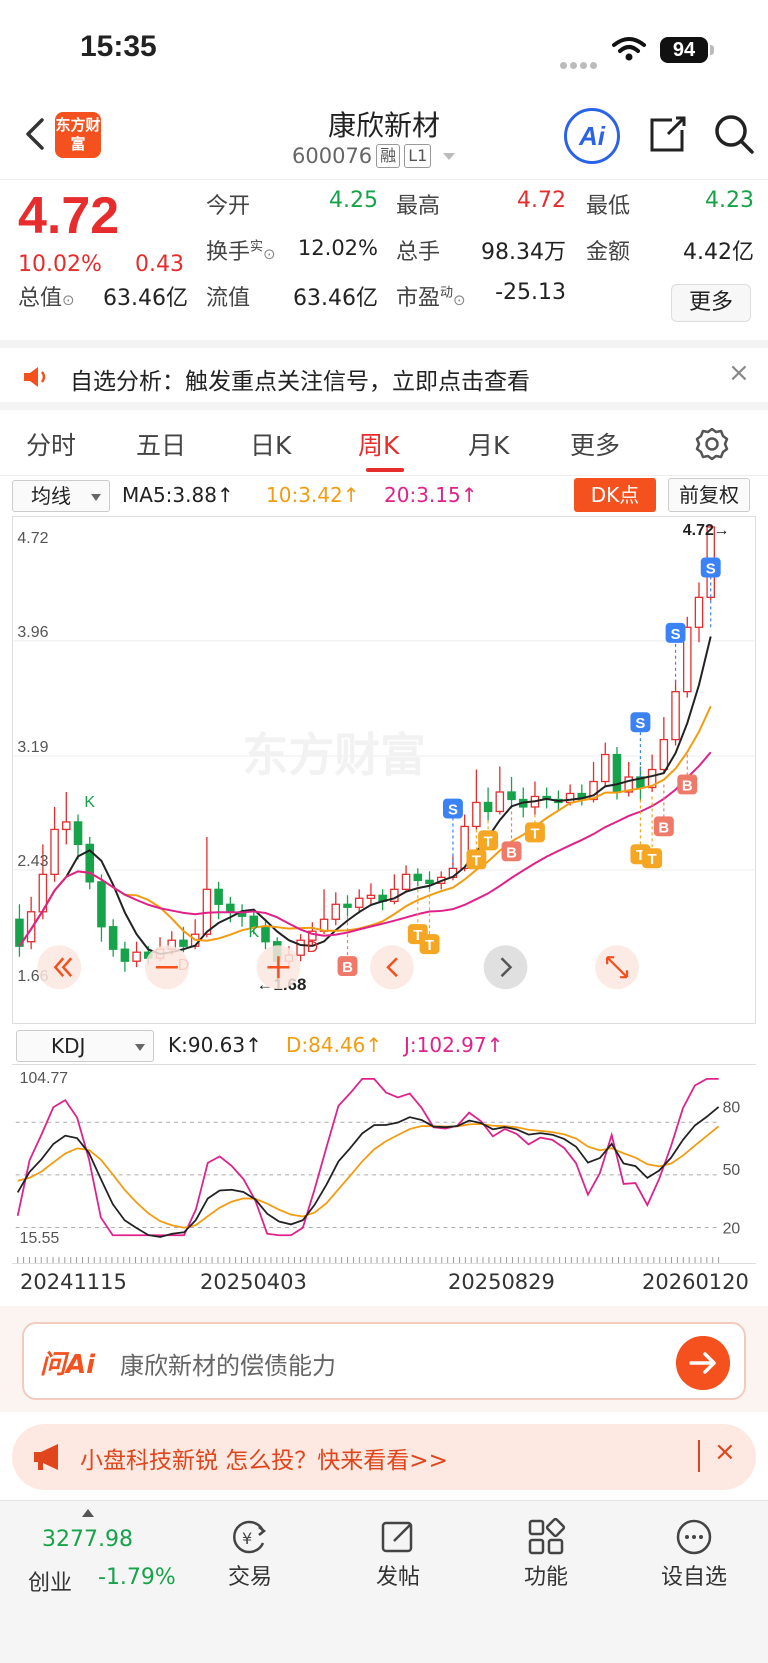  Describe the element at coordinates (145, 298) in the screenshot. I see `mktcap-value: 63.46亿` at that location.